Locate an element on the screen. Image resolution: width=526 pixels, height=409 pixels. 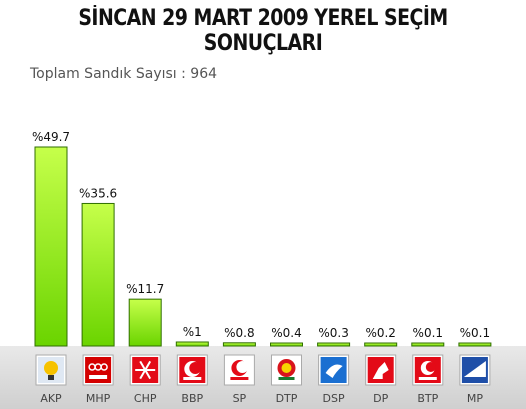
akp-bulb-icon is located at coordinates (51, 370).